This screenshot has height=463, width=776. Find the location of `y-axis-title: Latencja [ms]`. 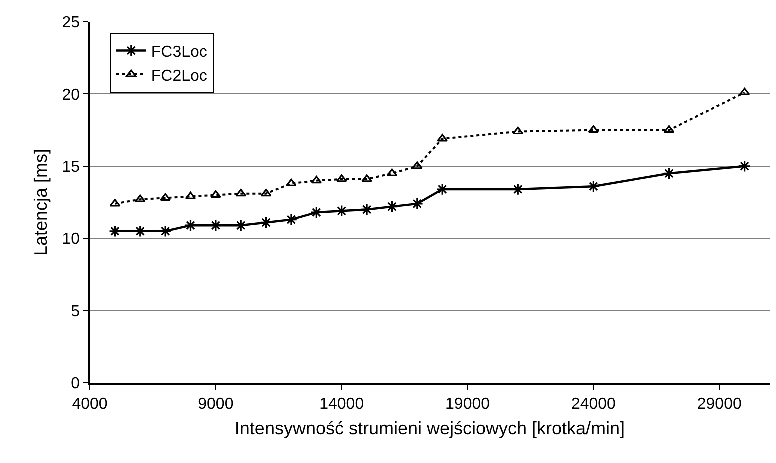

y-axis-title: Latencja [ms] is located at coordinates (40, 202).